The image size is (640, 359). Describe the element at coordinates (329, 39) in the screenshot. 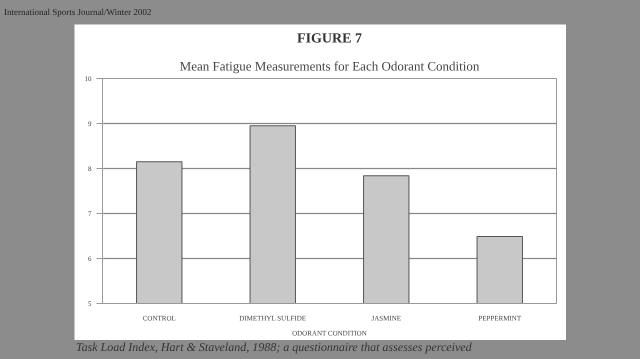

I see `chart-title: FIGURE 7` at that location.